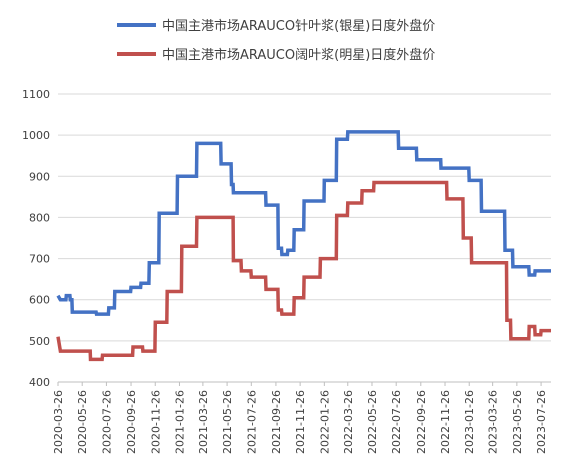 The height and width of the screenshot is (472, 569). Describe the element at coordinates (298, 26) in the screenshot. I see `legend-label-softwood: 中国主港市场ARAUCO针叶浆(银星)日度外盘价` at that location.